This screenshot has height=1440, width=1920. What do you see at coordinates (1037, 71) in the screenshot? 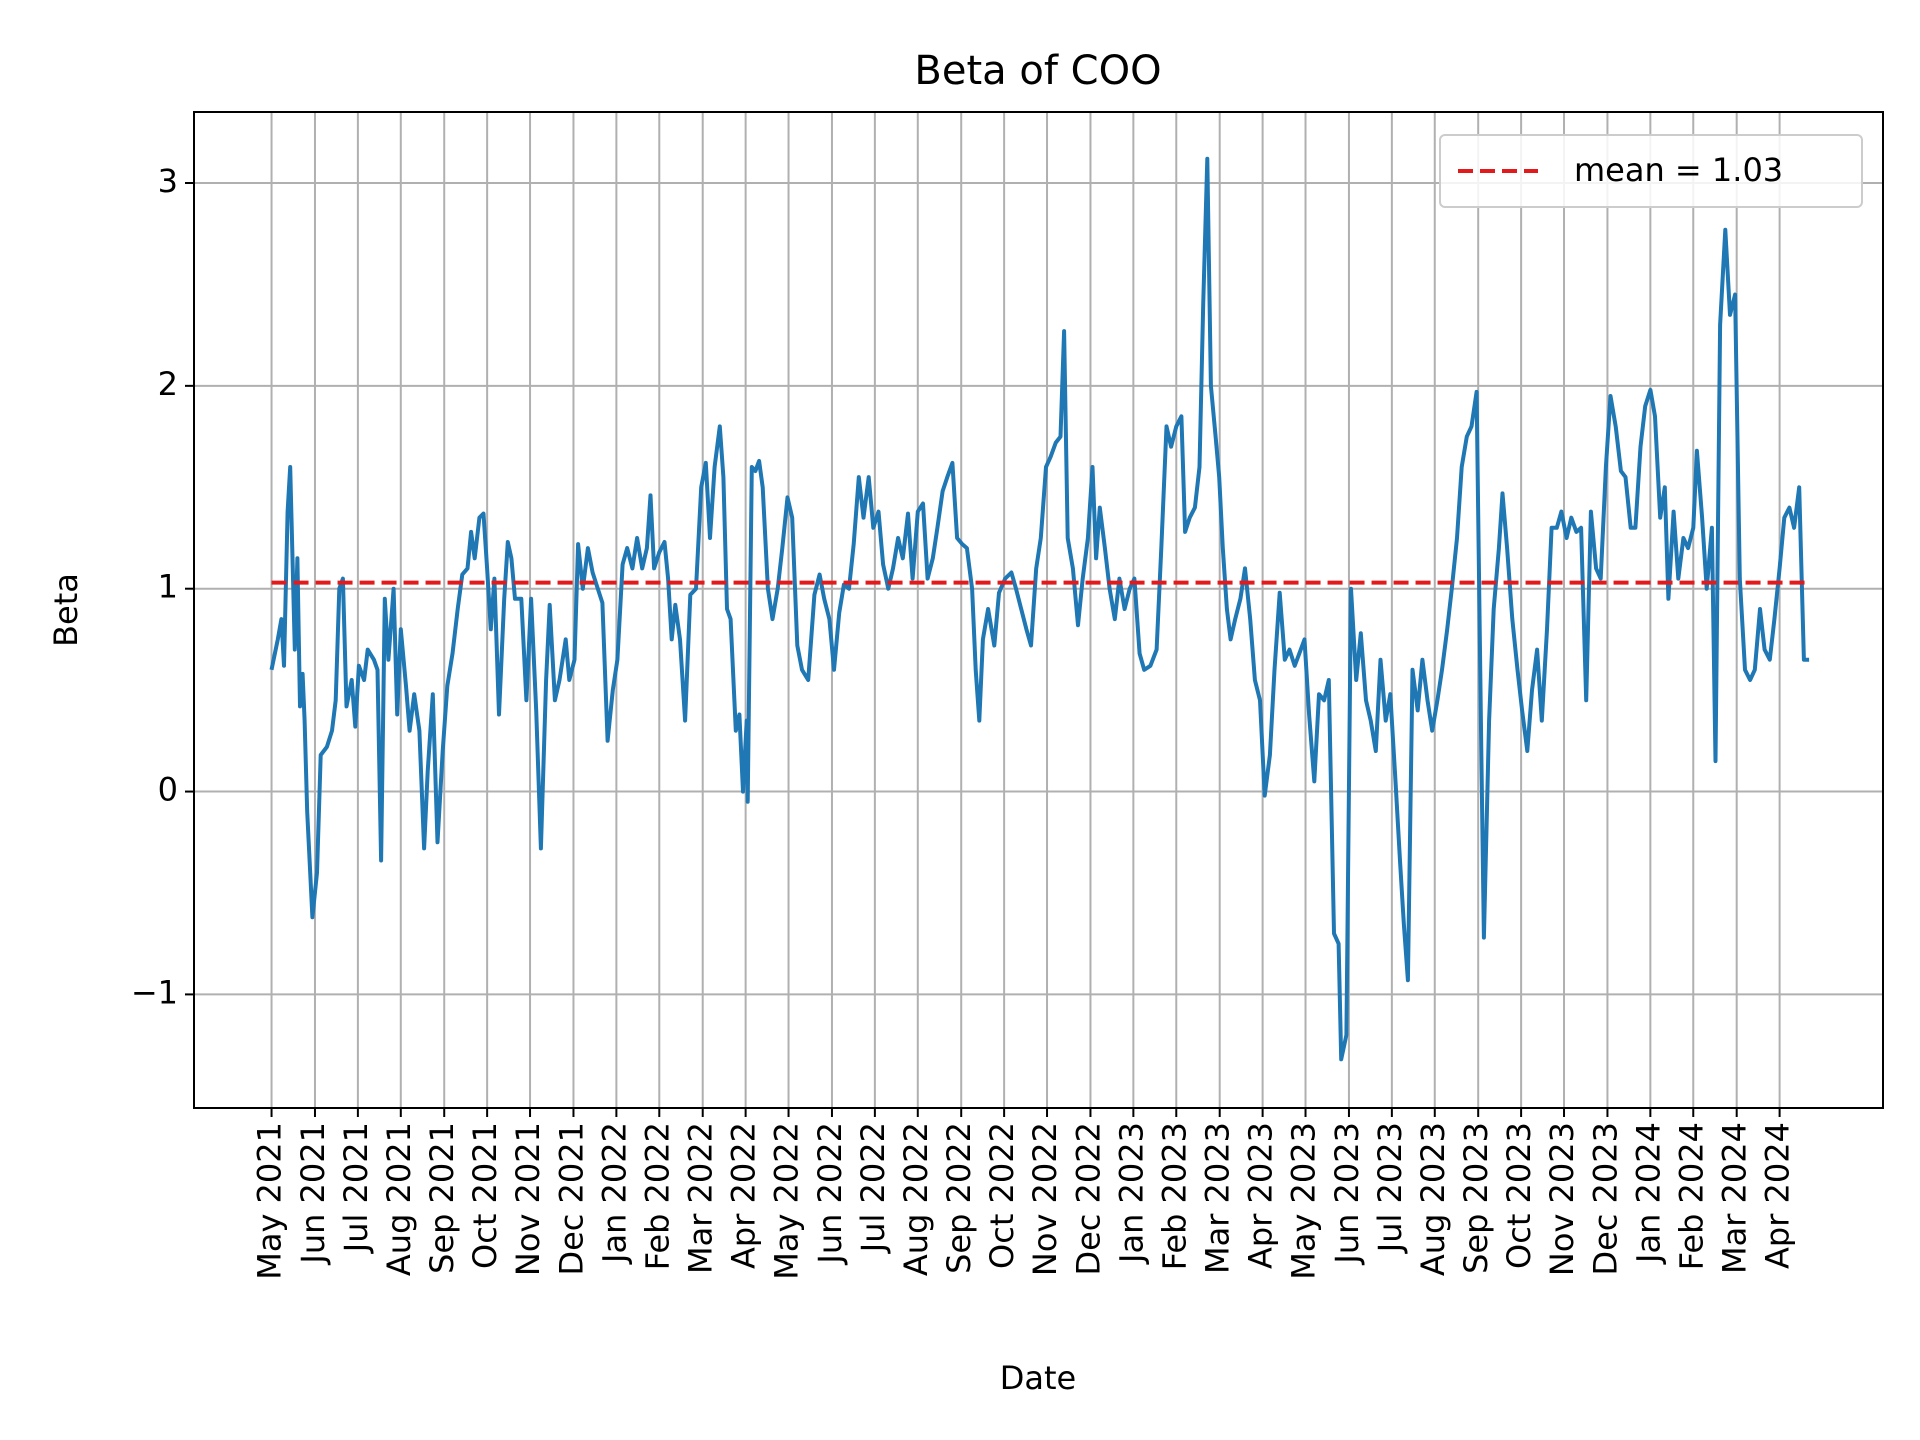
I see `chart-title: Beta of COO` at bounding box center [1037, 71].